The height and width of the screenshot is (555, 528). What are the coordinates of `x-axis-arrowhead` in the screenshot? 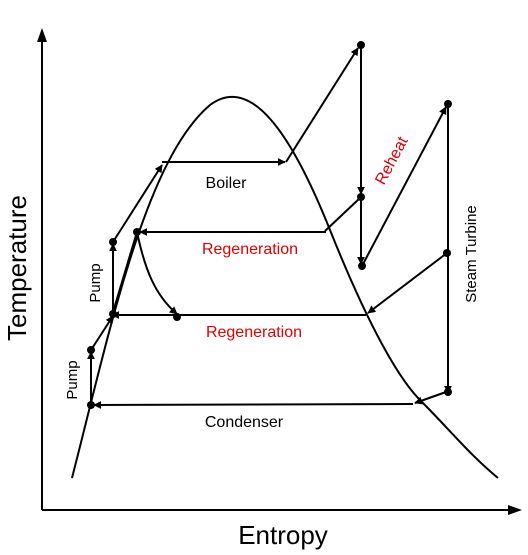 It's located at (515, 510).